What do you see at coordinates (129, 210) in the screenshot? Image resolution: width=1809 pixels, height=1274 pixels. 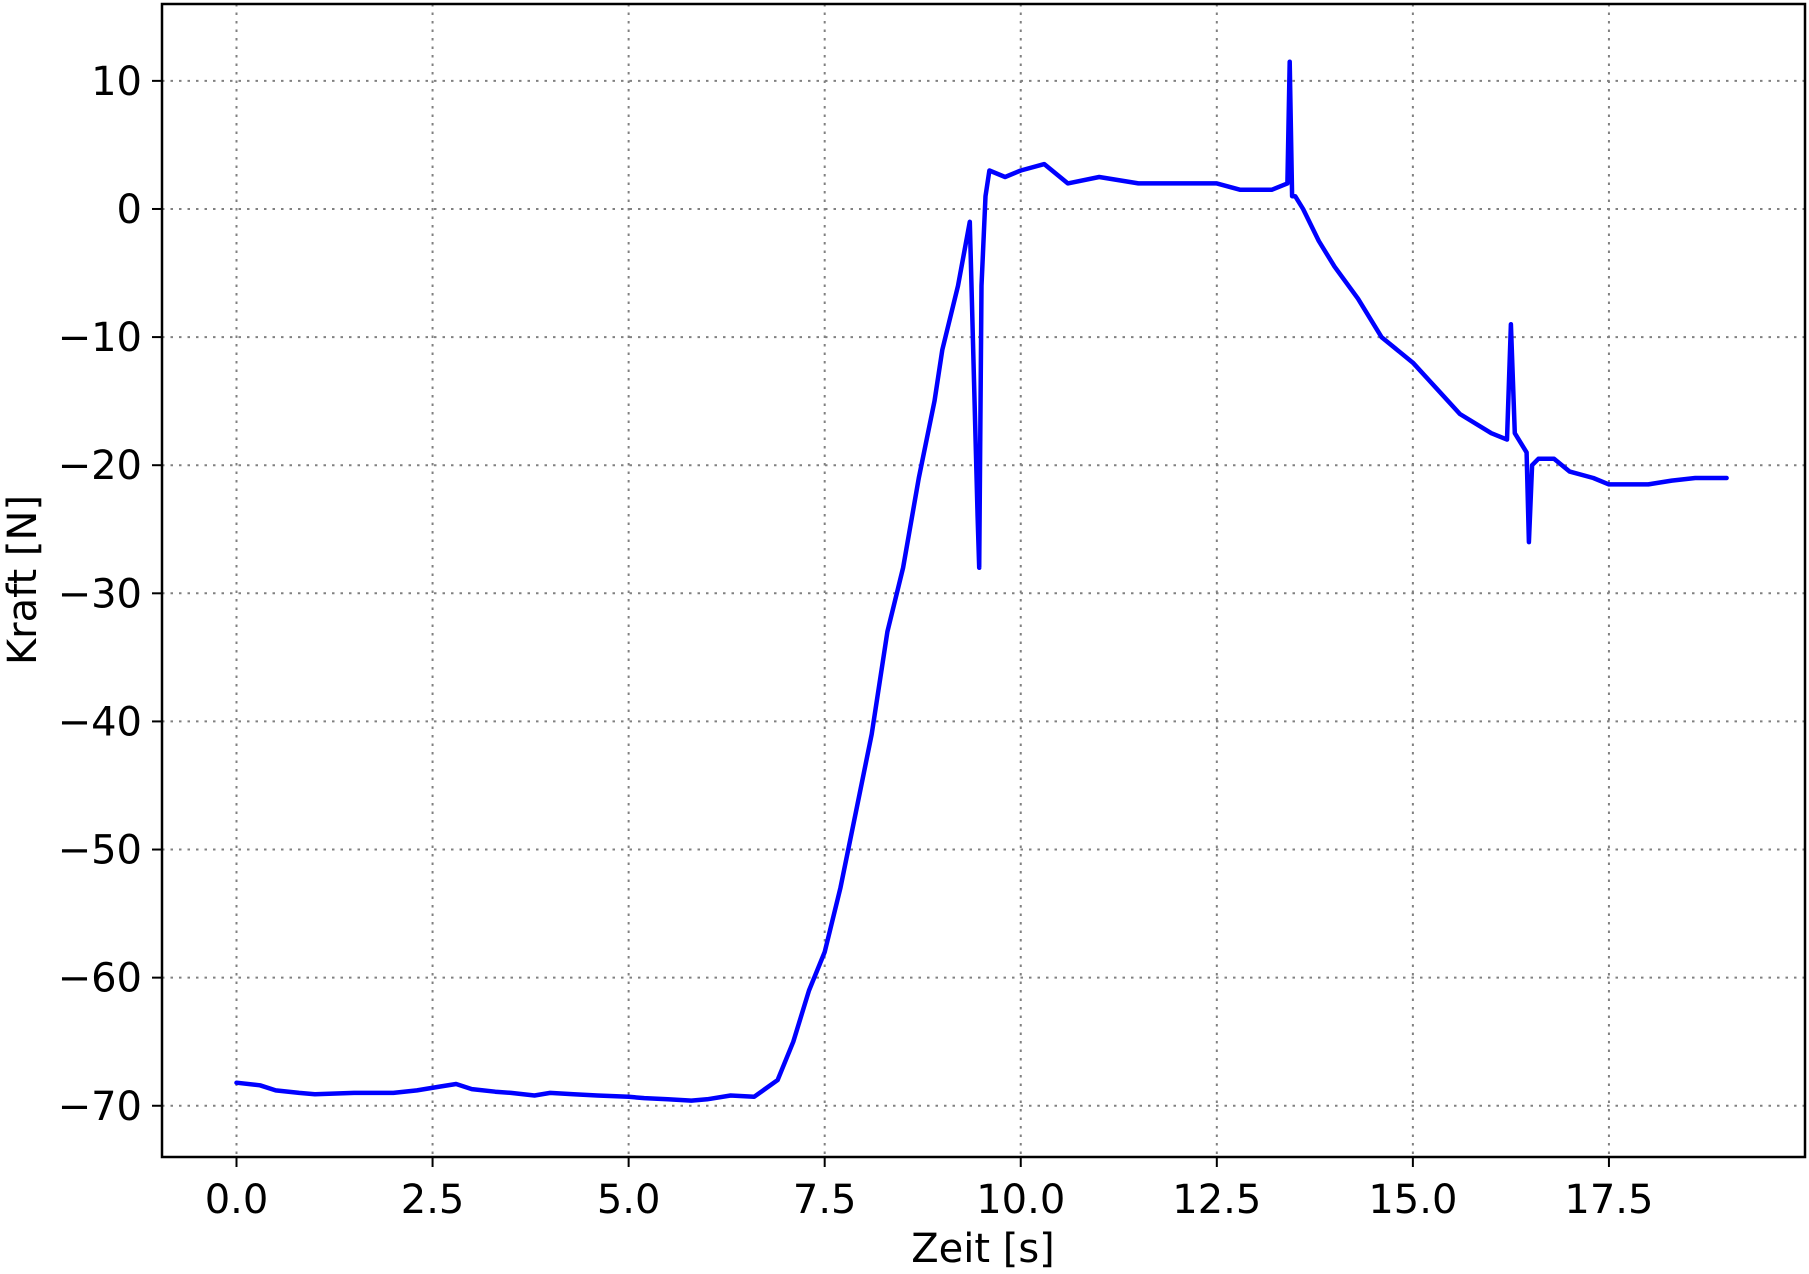 I see `y-tick-label: 0` at bounding box center [129, 210].